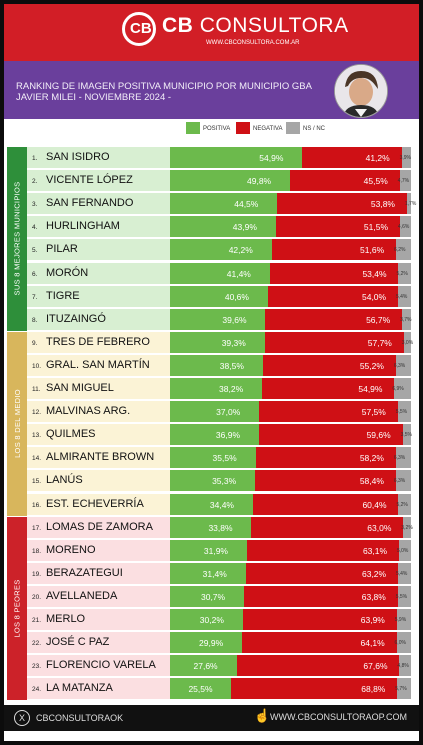 The height and width of the screenshot is (745, 423). I want to click on municipality-label: AVELLANEDA, so click(82, 595).